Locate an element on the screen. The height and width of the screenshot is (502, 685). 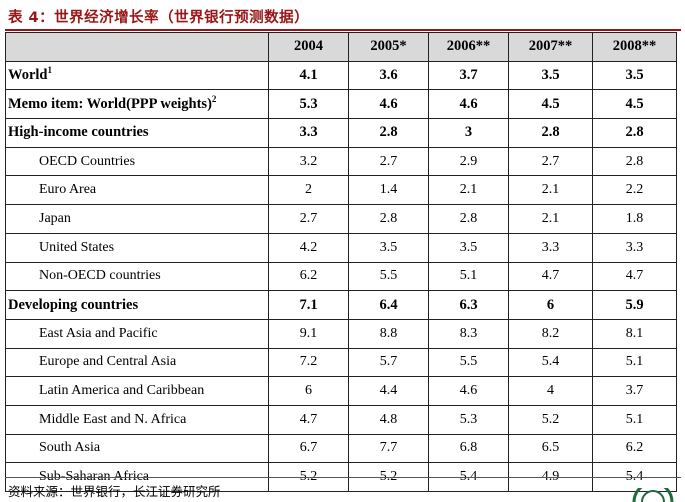
growth-value-cell: 6.8 is located at coordinates (468, 448).